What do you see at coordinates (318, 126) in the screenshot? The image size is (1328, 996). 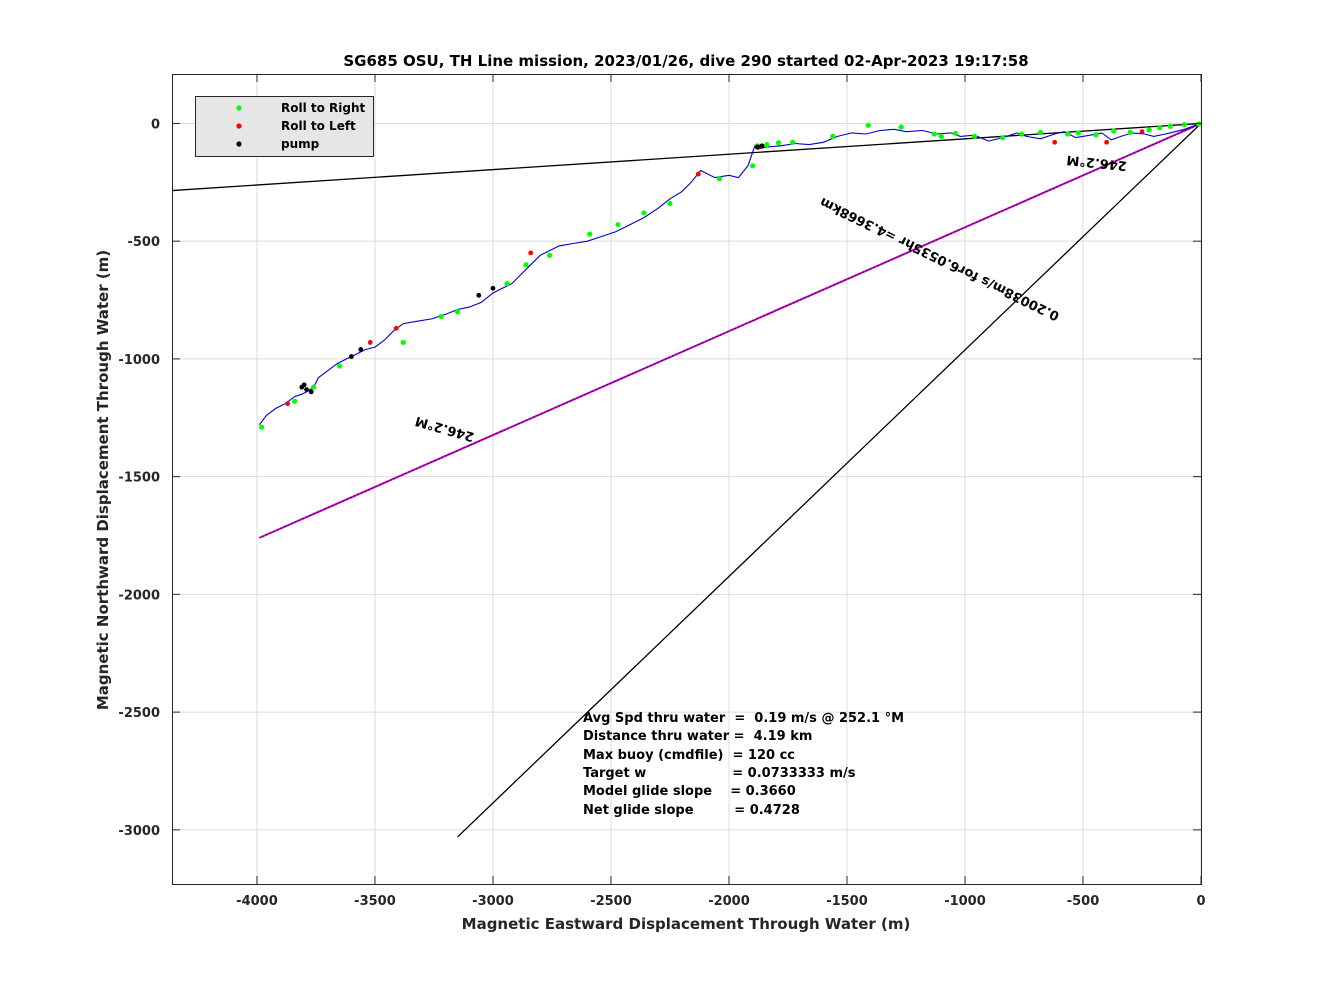 I see `legend-label-roll-left: Roll to Left` at bounding box center [318, 126].